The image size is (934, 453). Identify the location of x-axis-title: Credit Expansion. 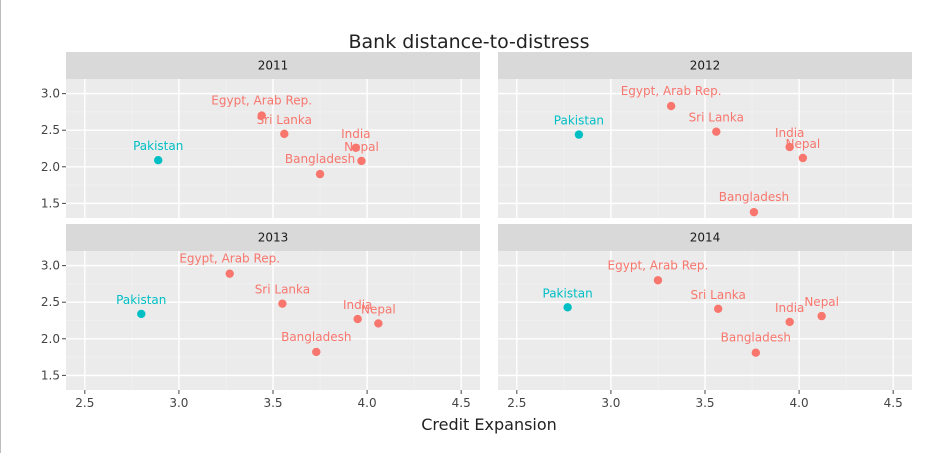
(489, 424).